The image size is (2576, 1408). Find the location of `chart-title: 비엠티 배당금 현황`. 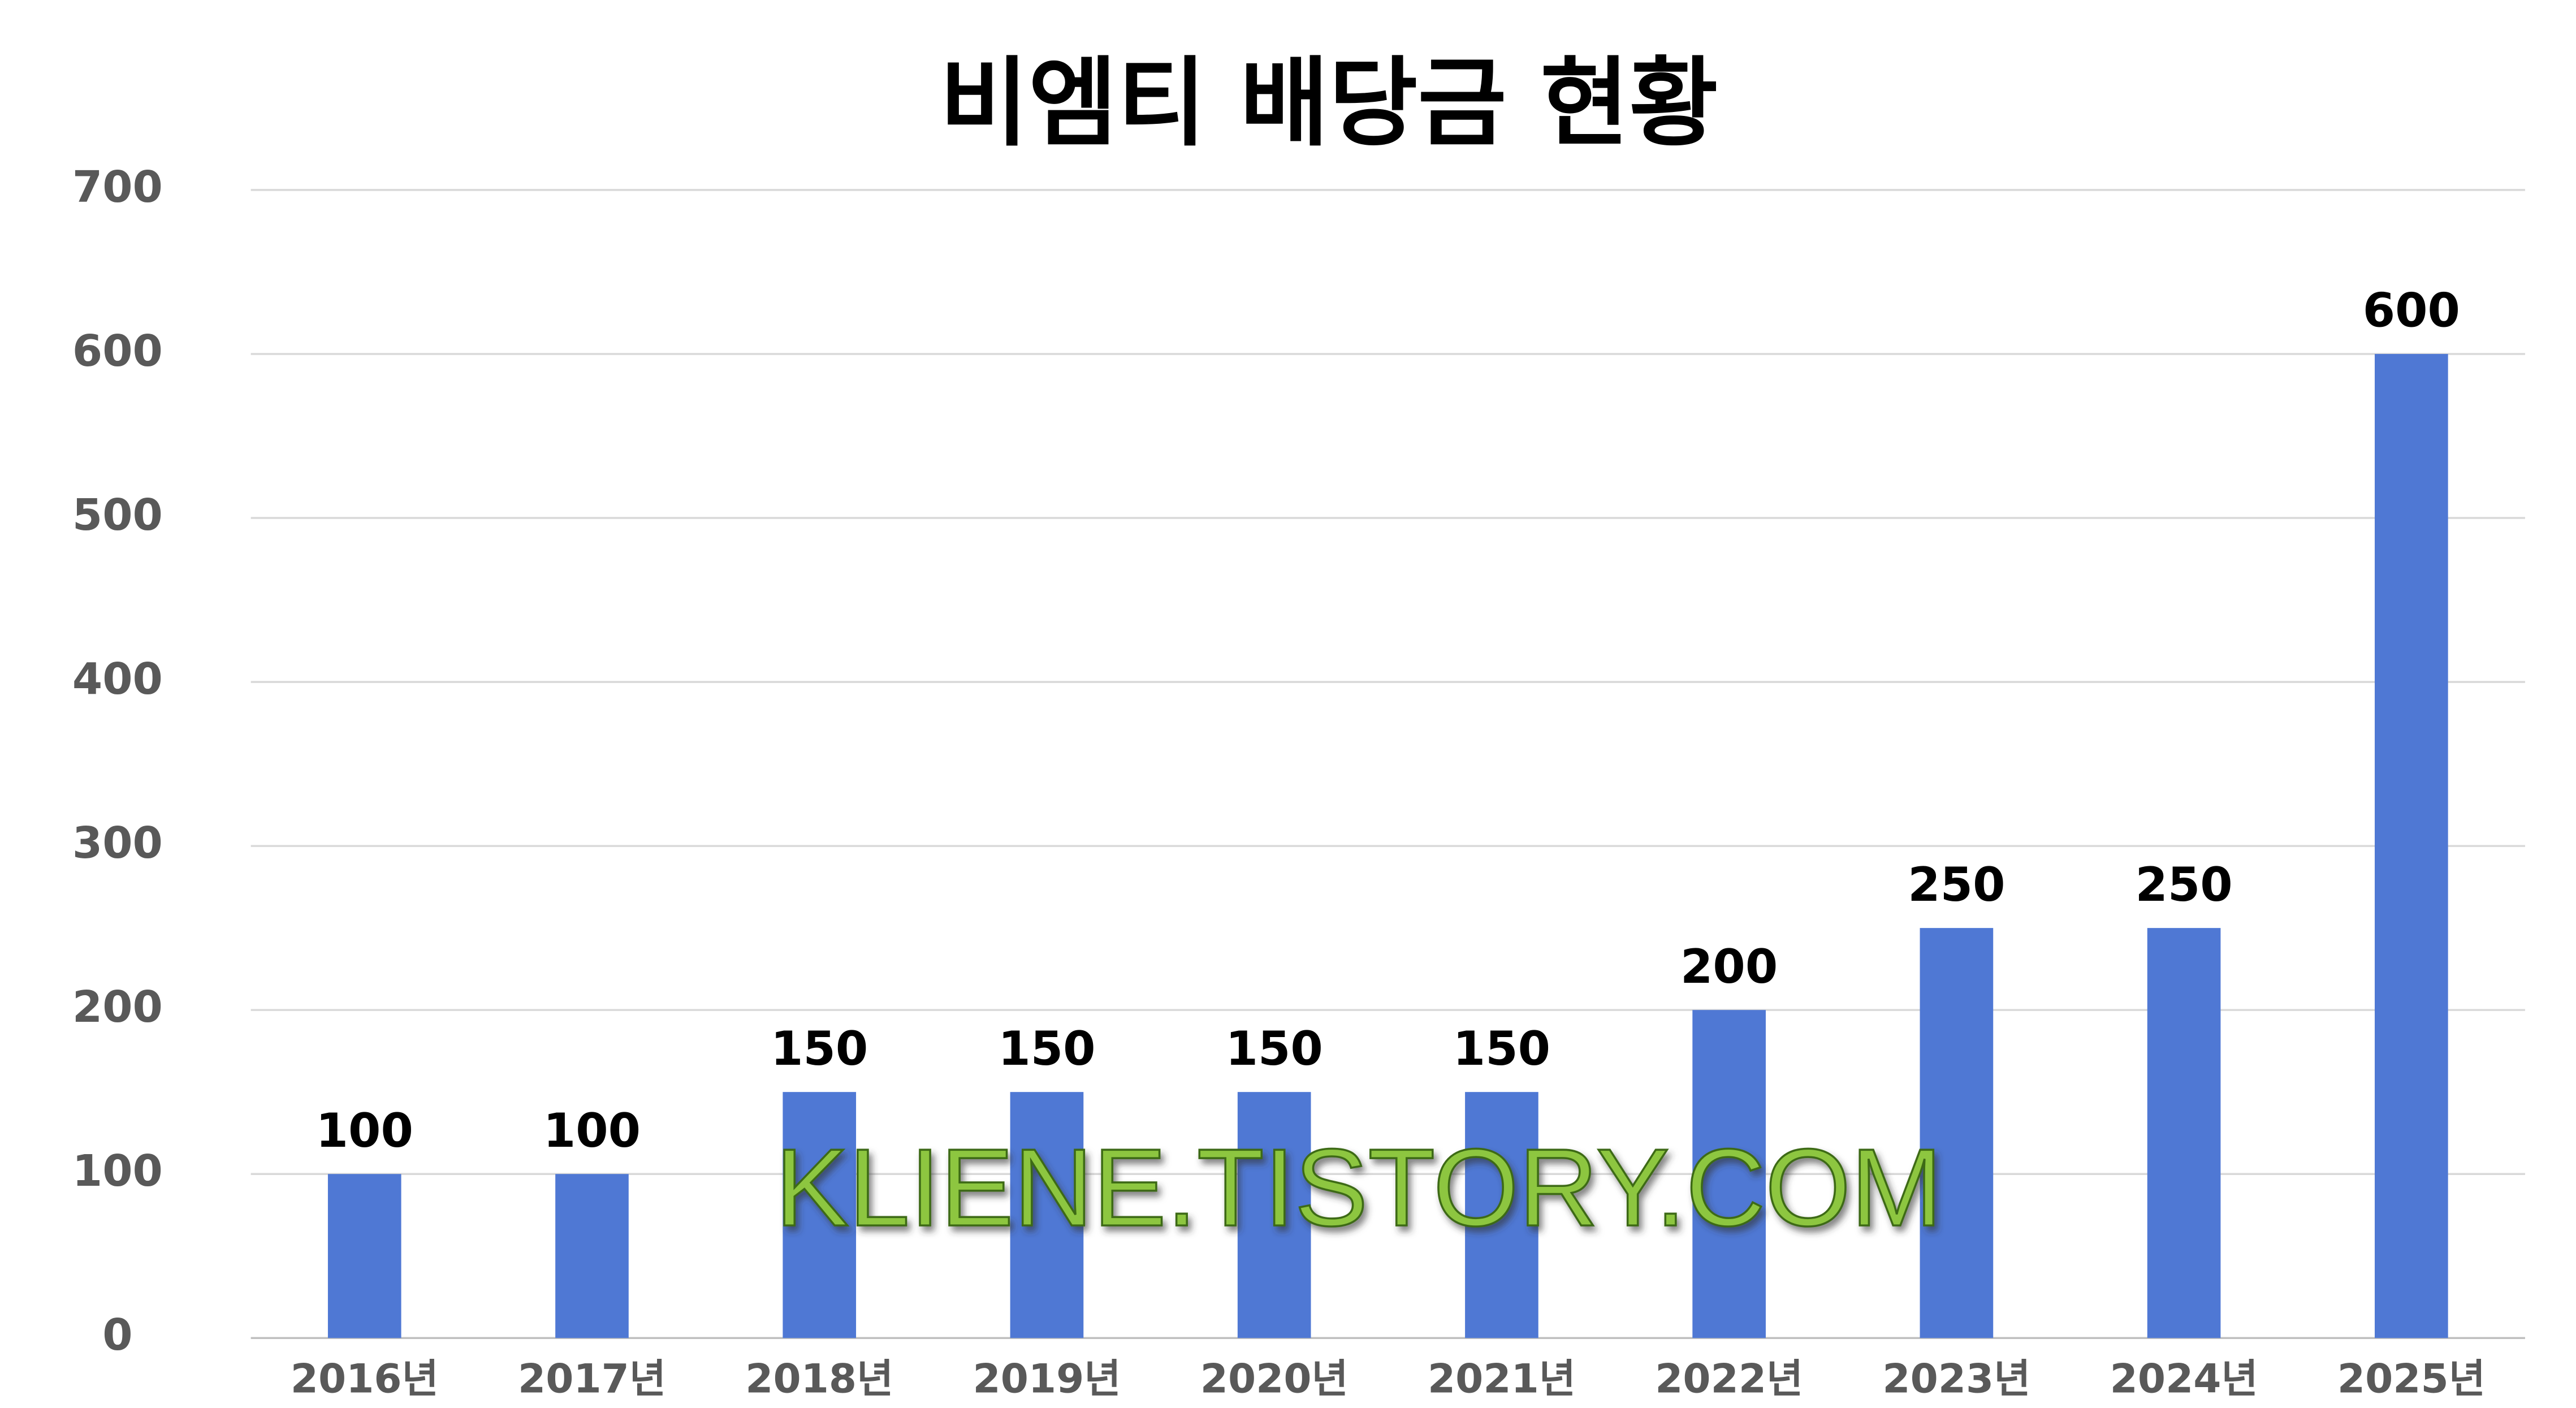

chart-title: 비엠티 배당금 현황 is located at coordinates (1329, 103).